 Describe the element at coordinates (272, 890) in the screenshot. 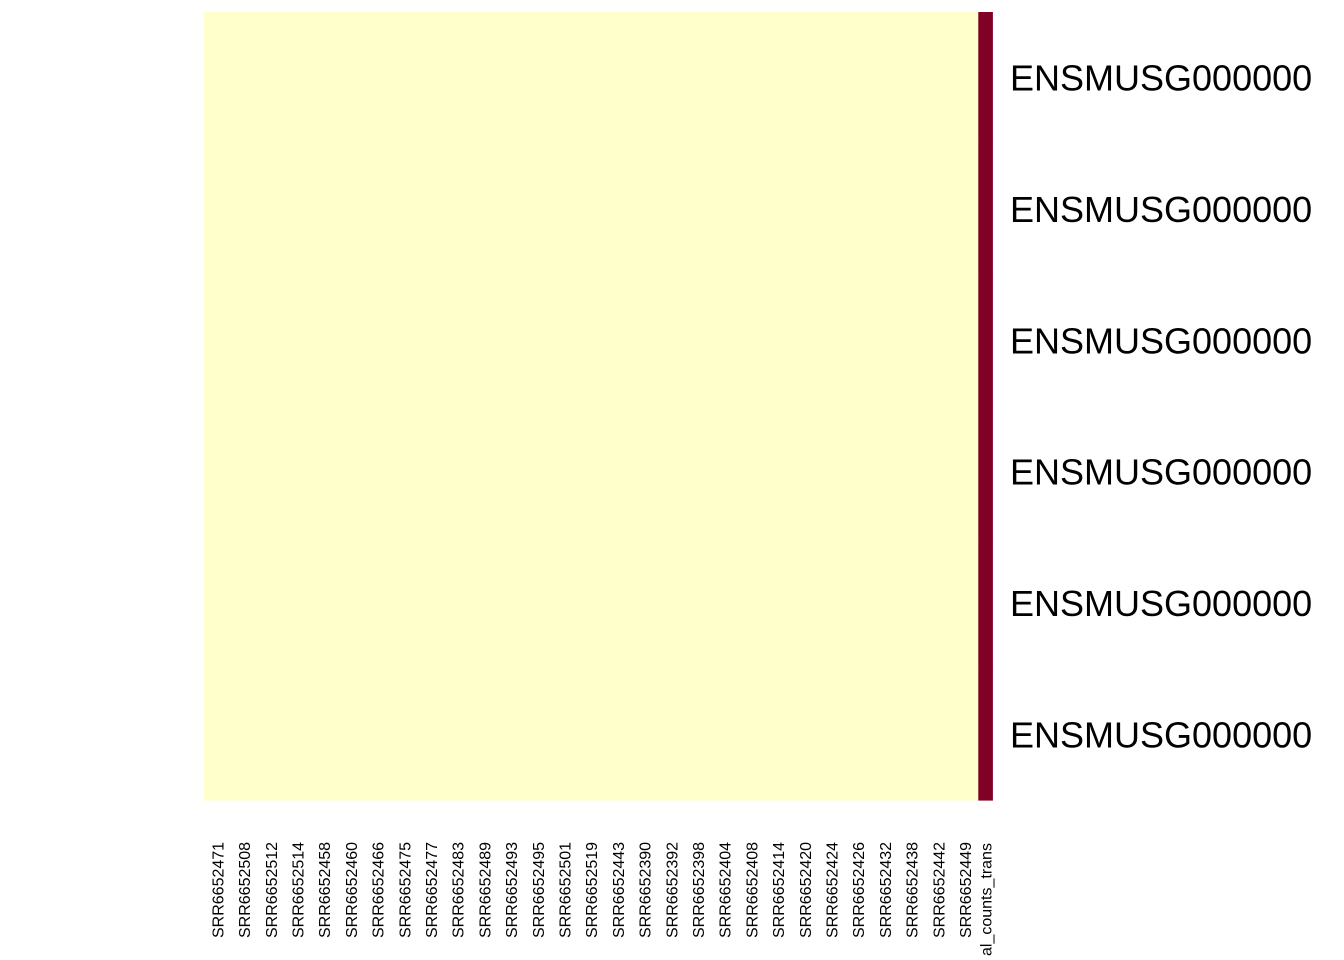

I see `column-label: SRR6652512` at that location.